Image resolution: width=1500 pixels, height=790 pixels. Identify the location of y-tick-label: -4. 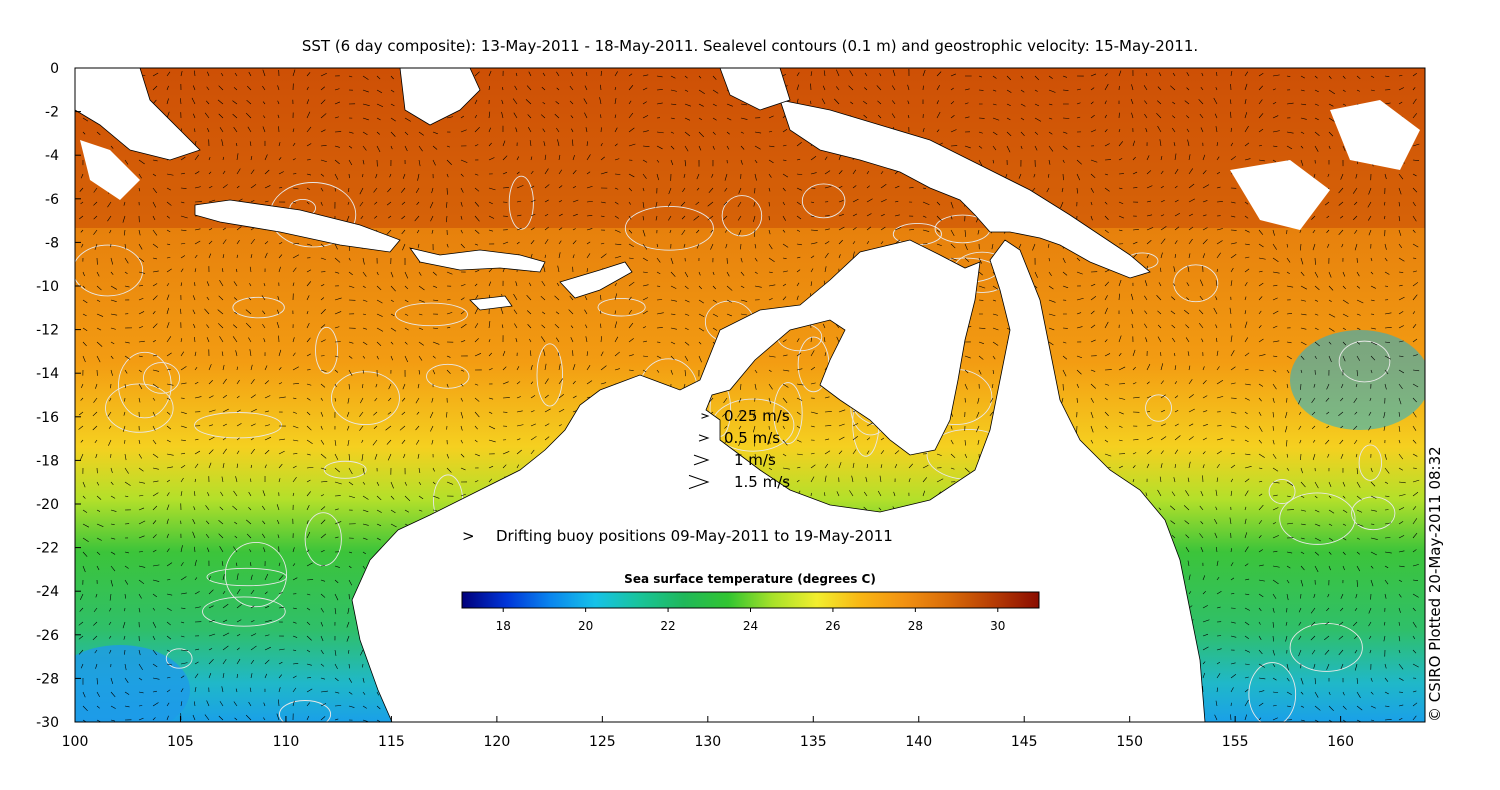
(52, 156).